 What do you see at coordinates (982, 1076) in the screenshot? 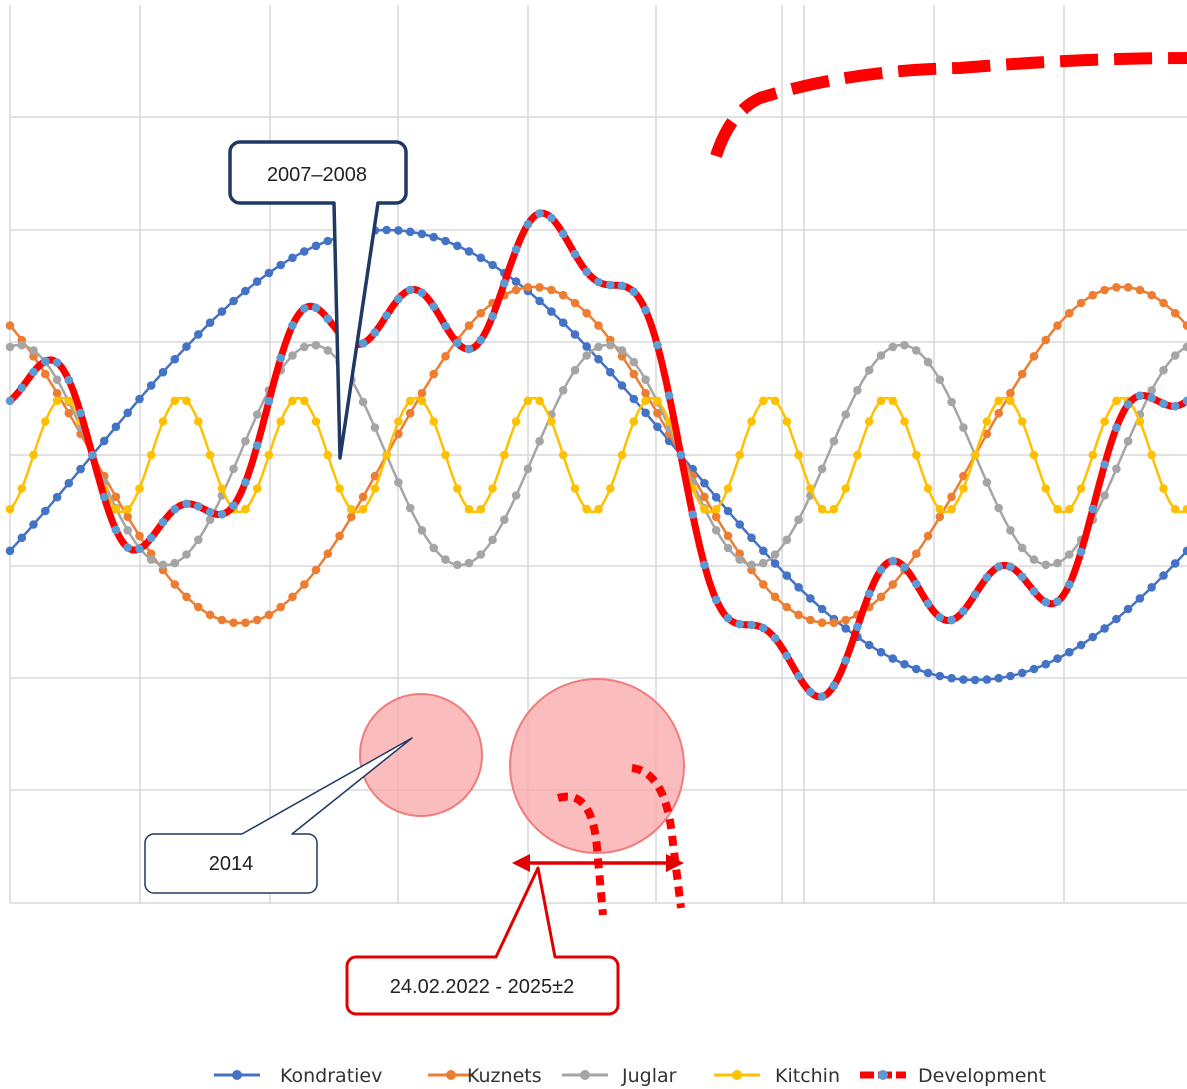
I see `legend-label-development: Development` at bounding box center [982, 1076].